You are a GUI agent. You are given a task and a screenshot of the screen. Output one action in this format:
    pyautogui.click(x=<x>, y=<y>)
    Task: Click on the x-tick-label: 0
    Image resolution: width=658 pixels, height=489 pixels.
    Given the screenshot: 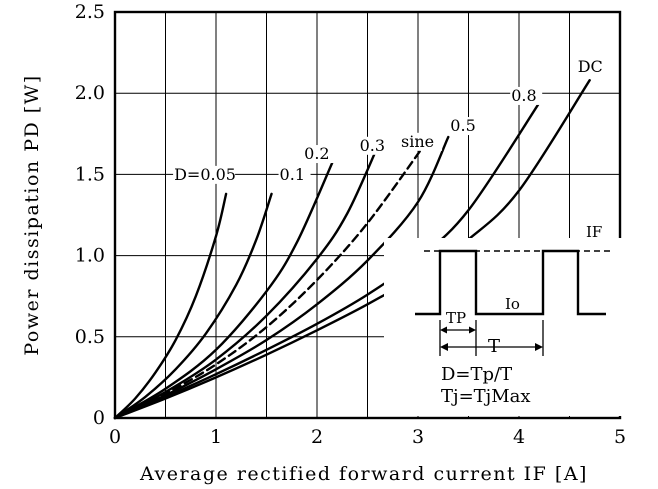 What is the action you would take?
    pyautogui.click(x=115, y=437)
    